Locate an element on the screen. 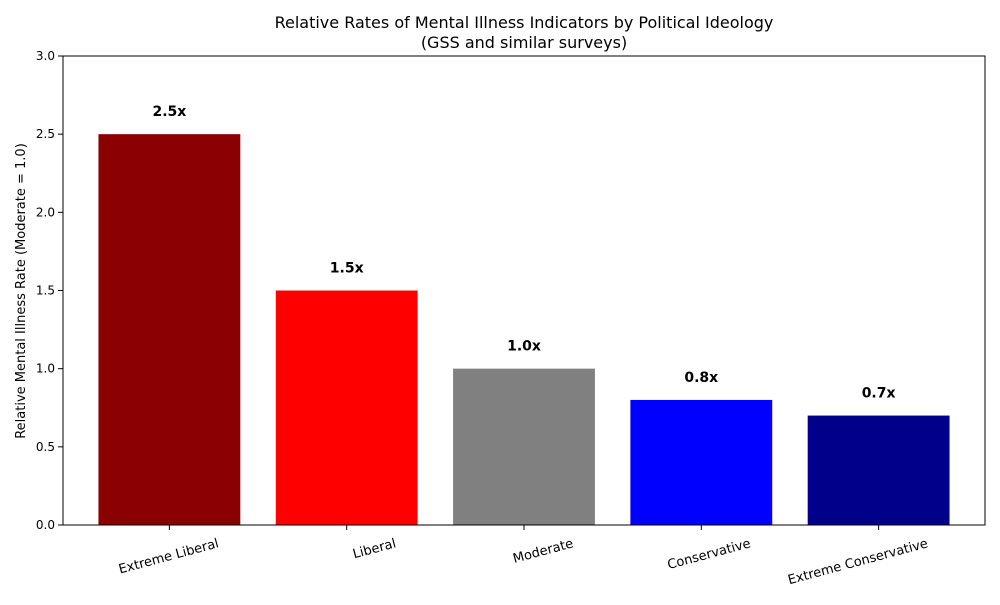 This screenshot has height=605, width=1000. y-tick-label: 1.5 is located at coordinates (45, 291).